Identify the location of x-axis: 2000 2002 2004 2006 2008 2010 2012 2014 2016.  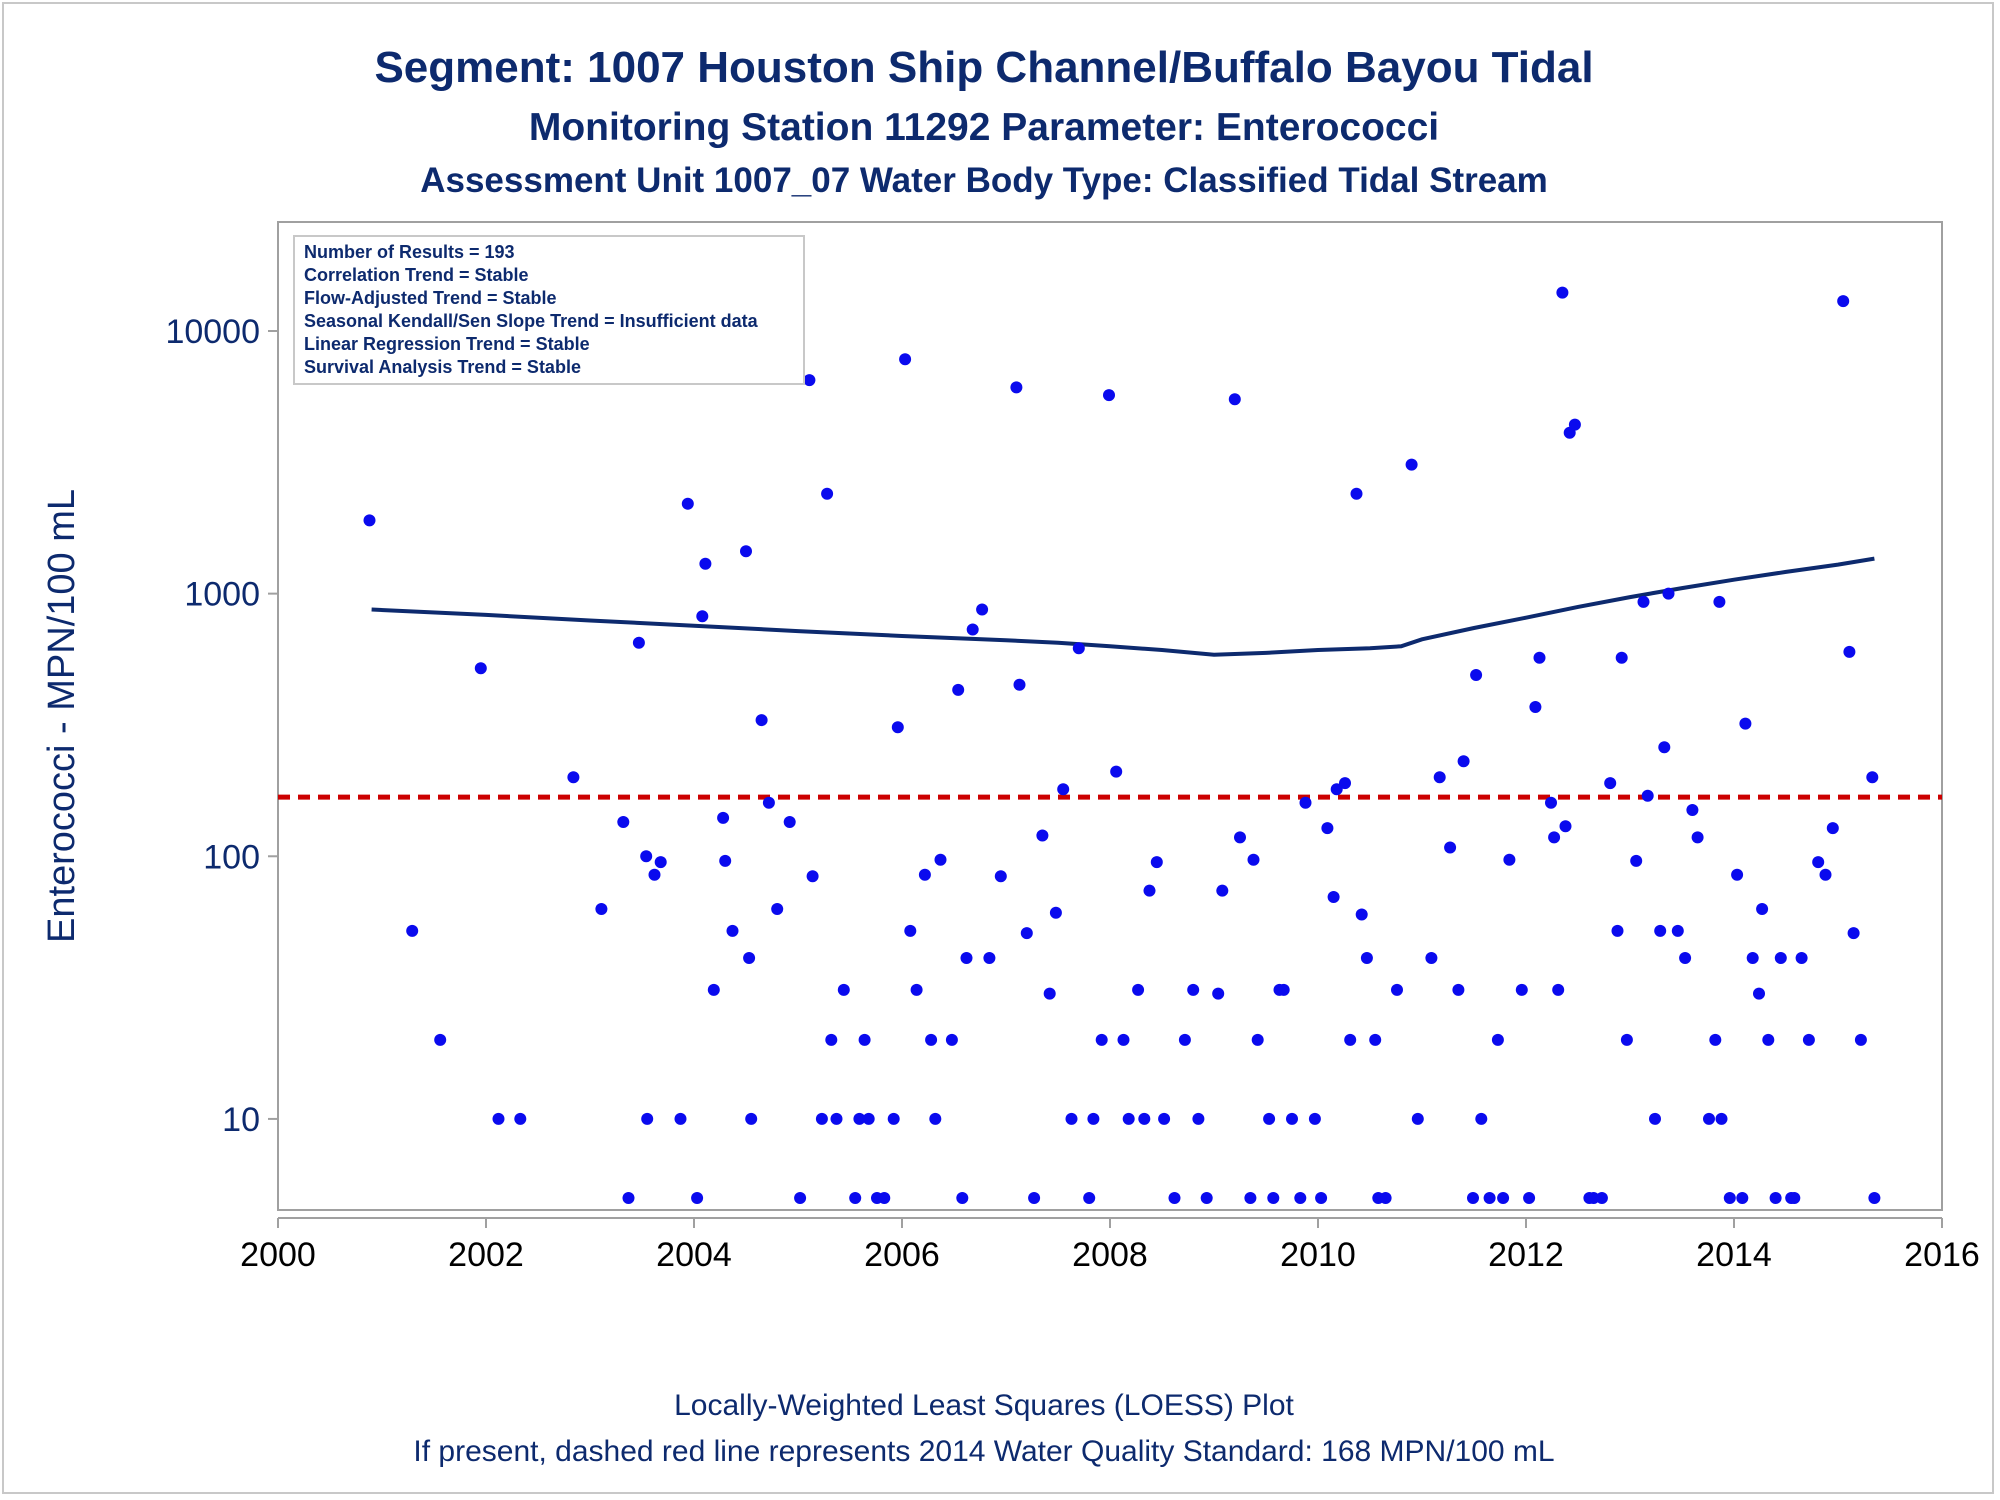
(1110, 1245).